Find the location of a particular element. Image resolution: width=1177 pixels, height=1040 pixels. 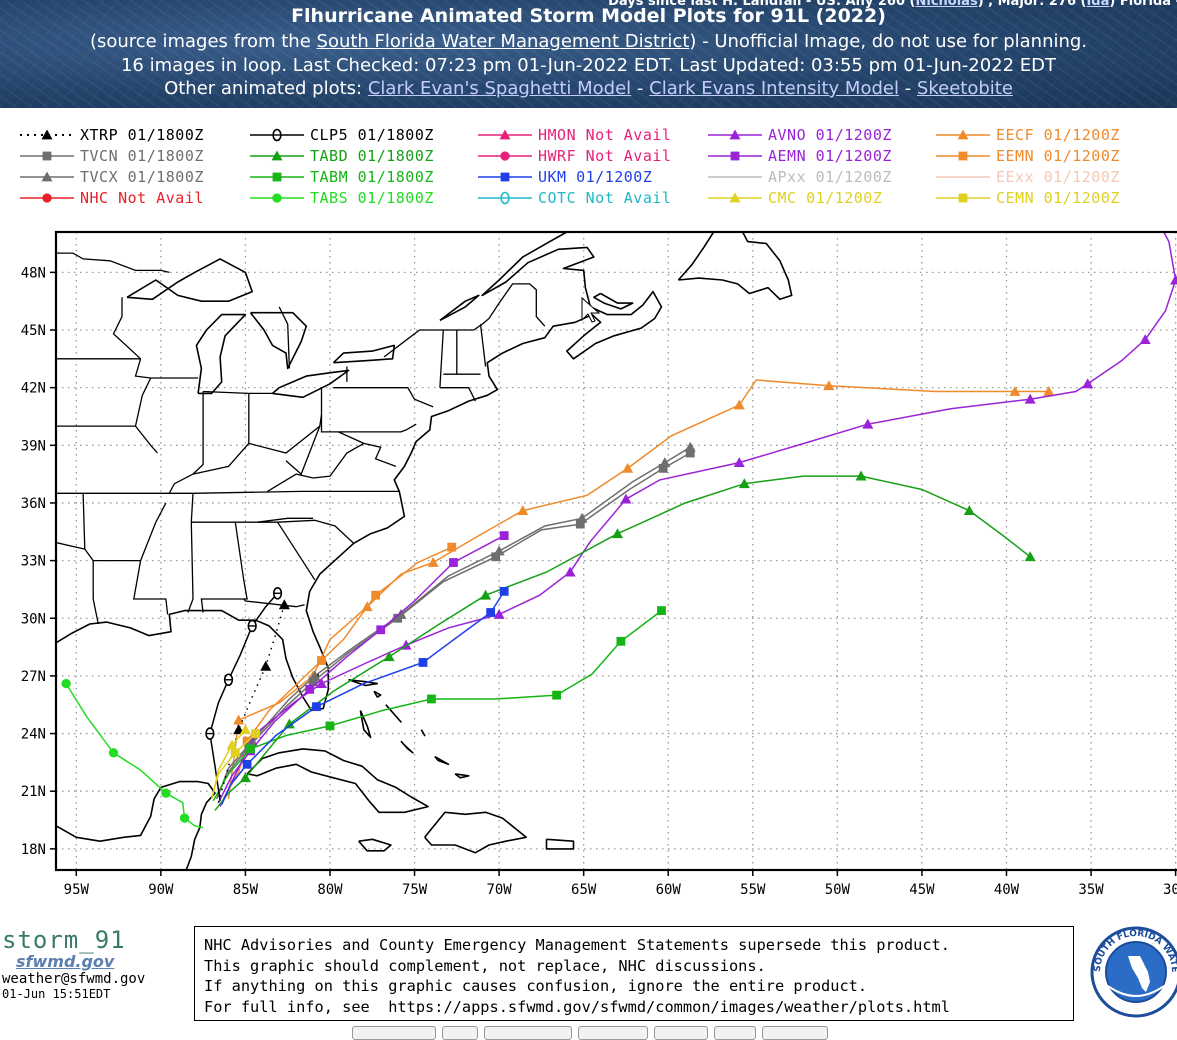

sfwmd-link: South Florida Water Management District is located at coordinates (503, 41).